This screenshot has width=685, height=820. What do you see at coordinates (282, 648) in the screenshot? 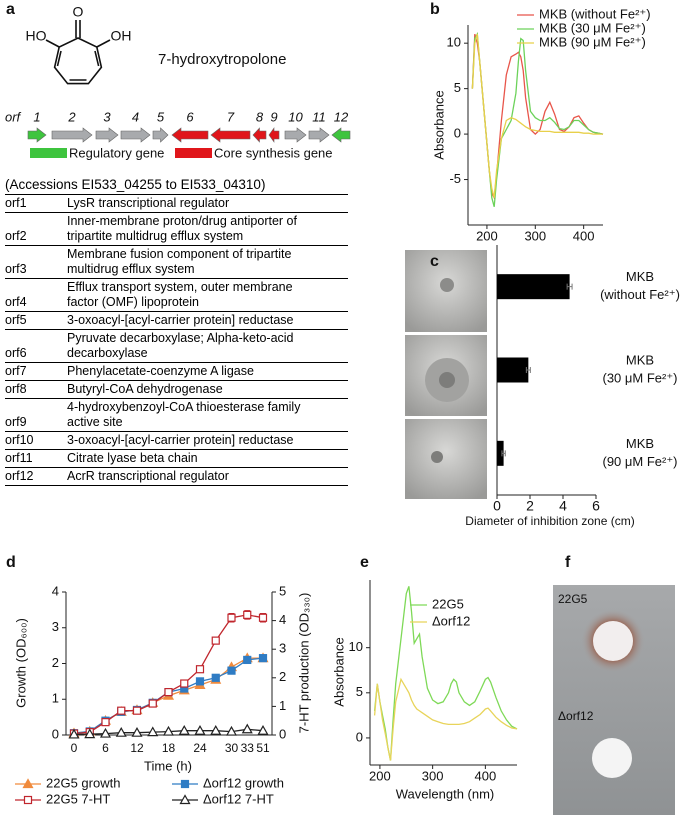
I see `y2-tick-label: 3` at bounding box center [282, 648].